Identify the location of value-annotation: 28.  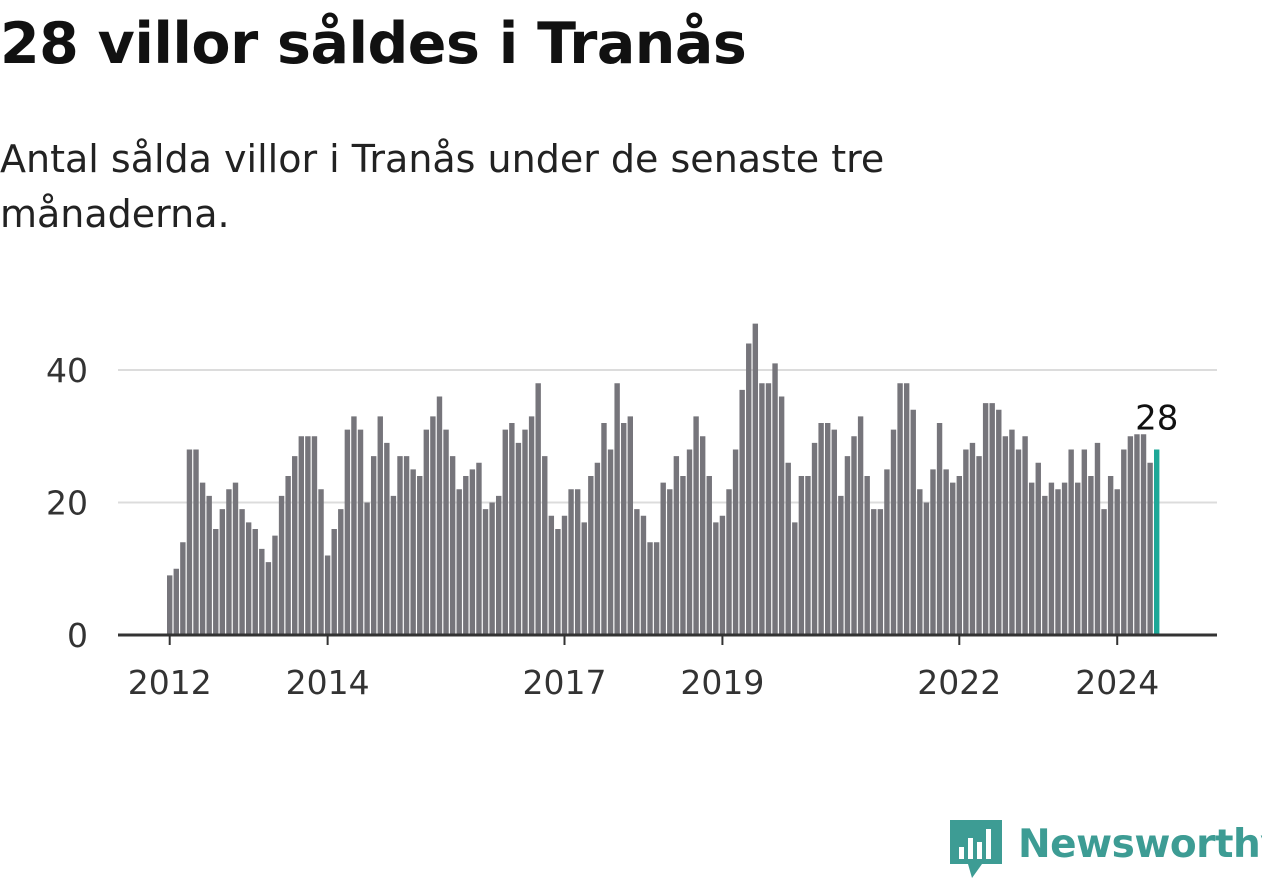
(1156, 419).